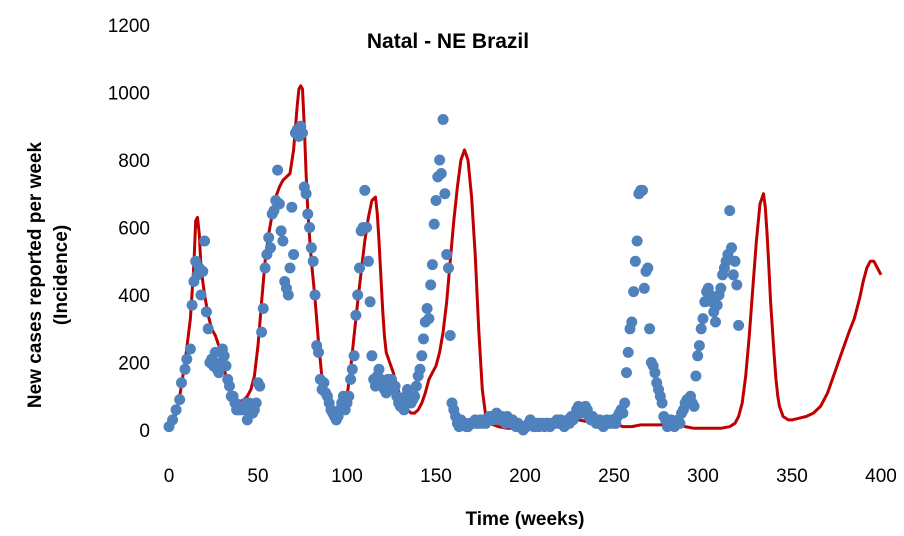 This screenshot has height=536, width=904. What do you see at coordinates (48, 275) in the screenshot?
I see `y-axis-title: New cases reported per week (Incidence)` at bounding box center [48, 275].